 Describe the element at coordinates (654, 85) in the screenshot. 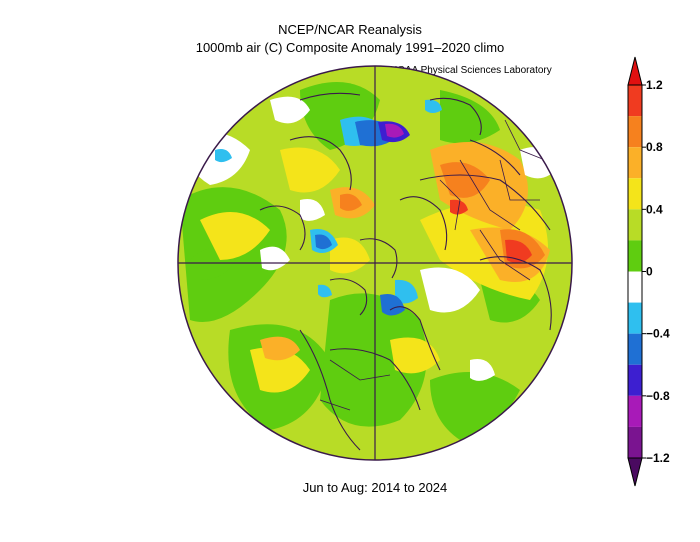

I see `colorbar-tick-label: 1.2` at that location.